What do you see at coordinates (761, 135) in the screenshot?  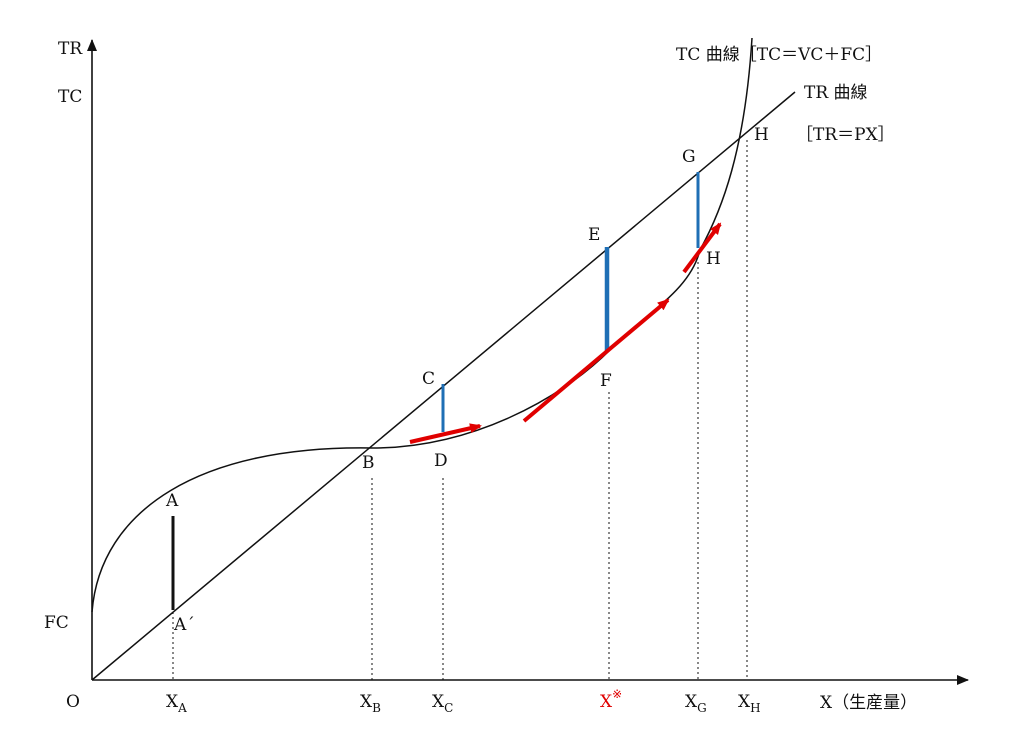 I see `point-h-top: H` at bounding box center [761, 135].